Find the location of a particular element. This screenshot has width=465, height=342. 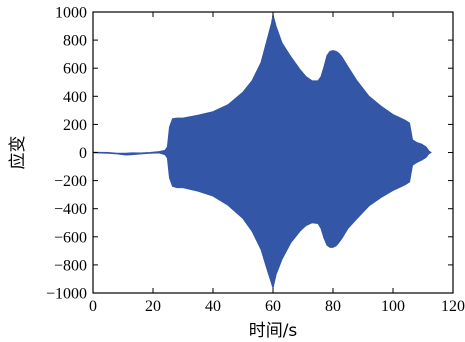

y-tick-label: −800 is located at coordinates (70, 265).